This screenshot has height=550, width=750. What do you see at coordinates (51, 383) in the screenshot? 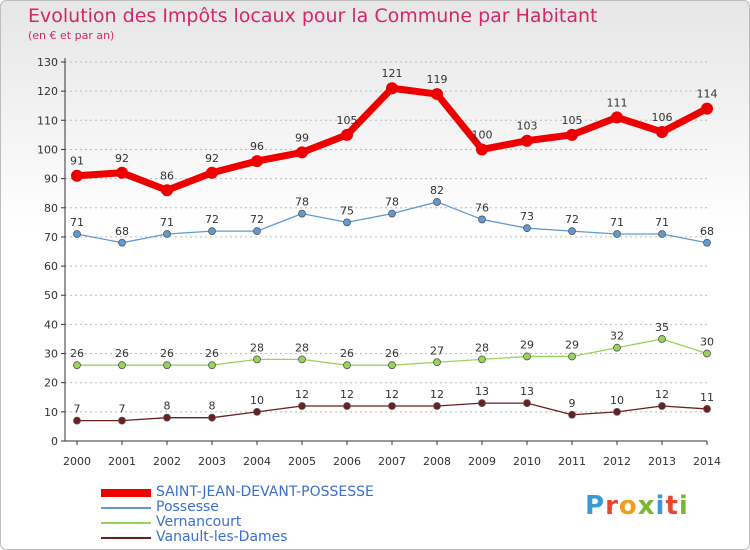
I see `y-tick-label: 20` at bounding box center [51, 383].